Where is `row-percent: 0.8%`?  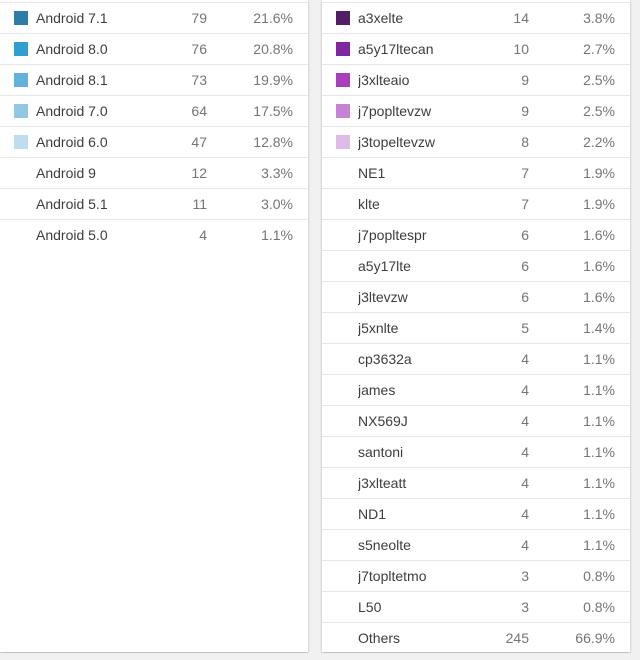
row-percent: 0.8% is located at coordinates (599, 607).